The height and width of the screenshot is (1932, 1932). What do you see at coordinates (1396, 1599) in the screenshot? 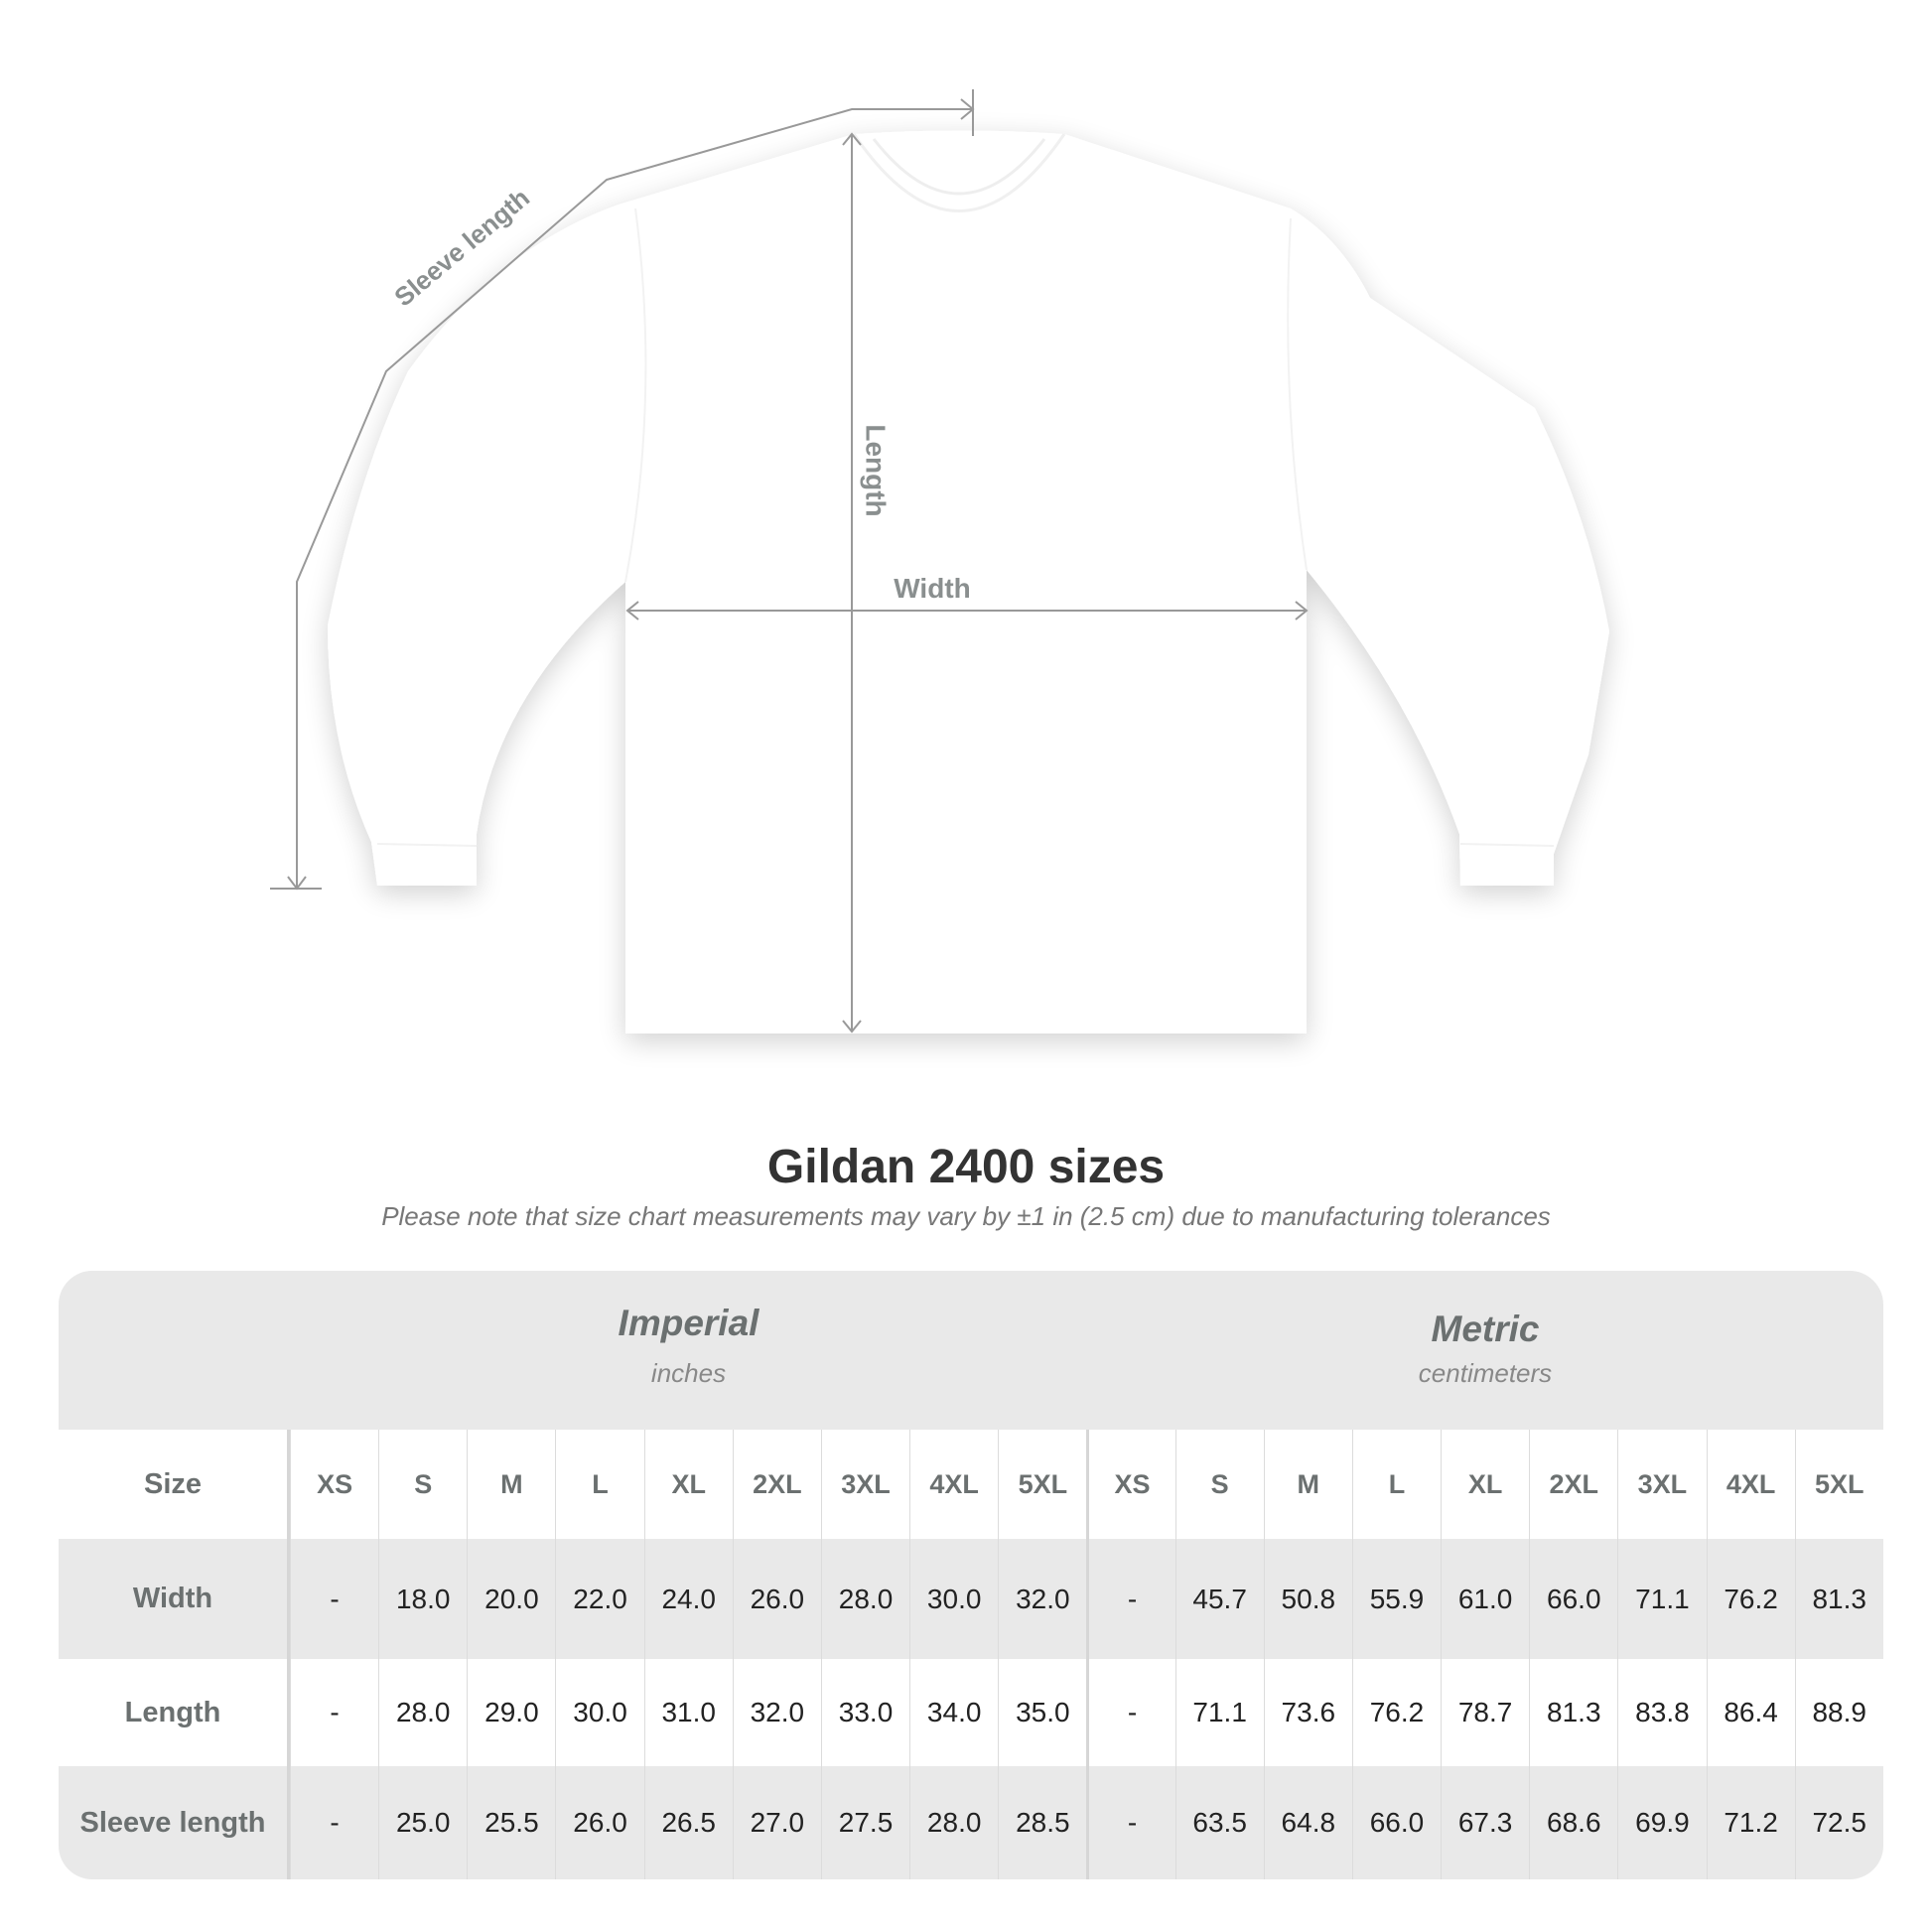
I see `value-cell-metric: 55.9` at bounding box center [1396, 1599].